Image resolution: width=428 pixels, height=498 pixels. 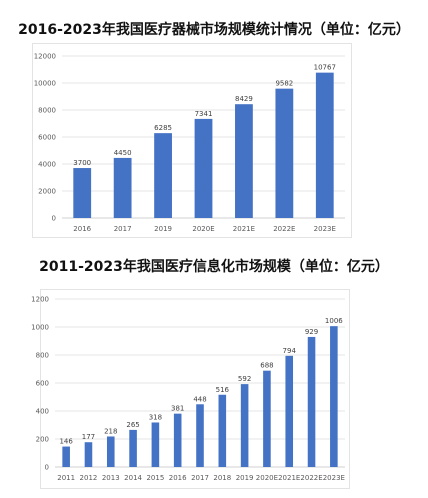 What do you see at coordinates (47, 111) in the screenshot?
I see `y-tick-label: 8000` at bounding box center [47, 111].